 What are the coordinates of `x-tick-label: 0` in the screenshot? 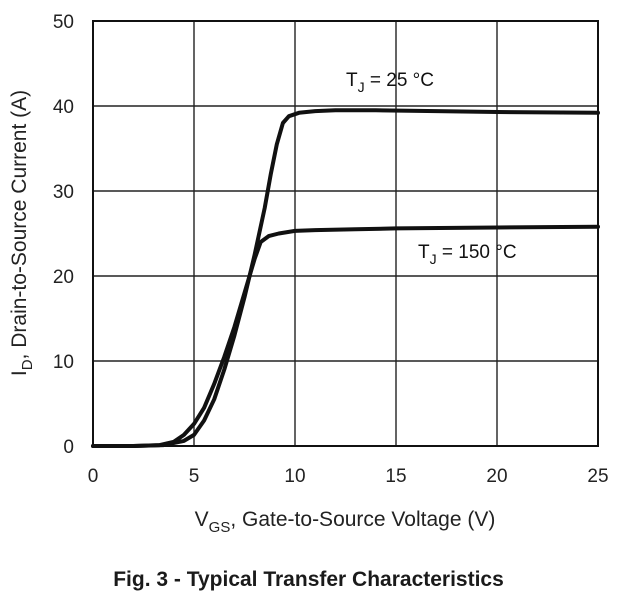 It's located at (93, 476).